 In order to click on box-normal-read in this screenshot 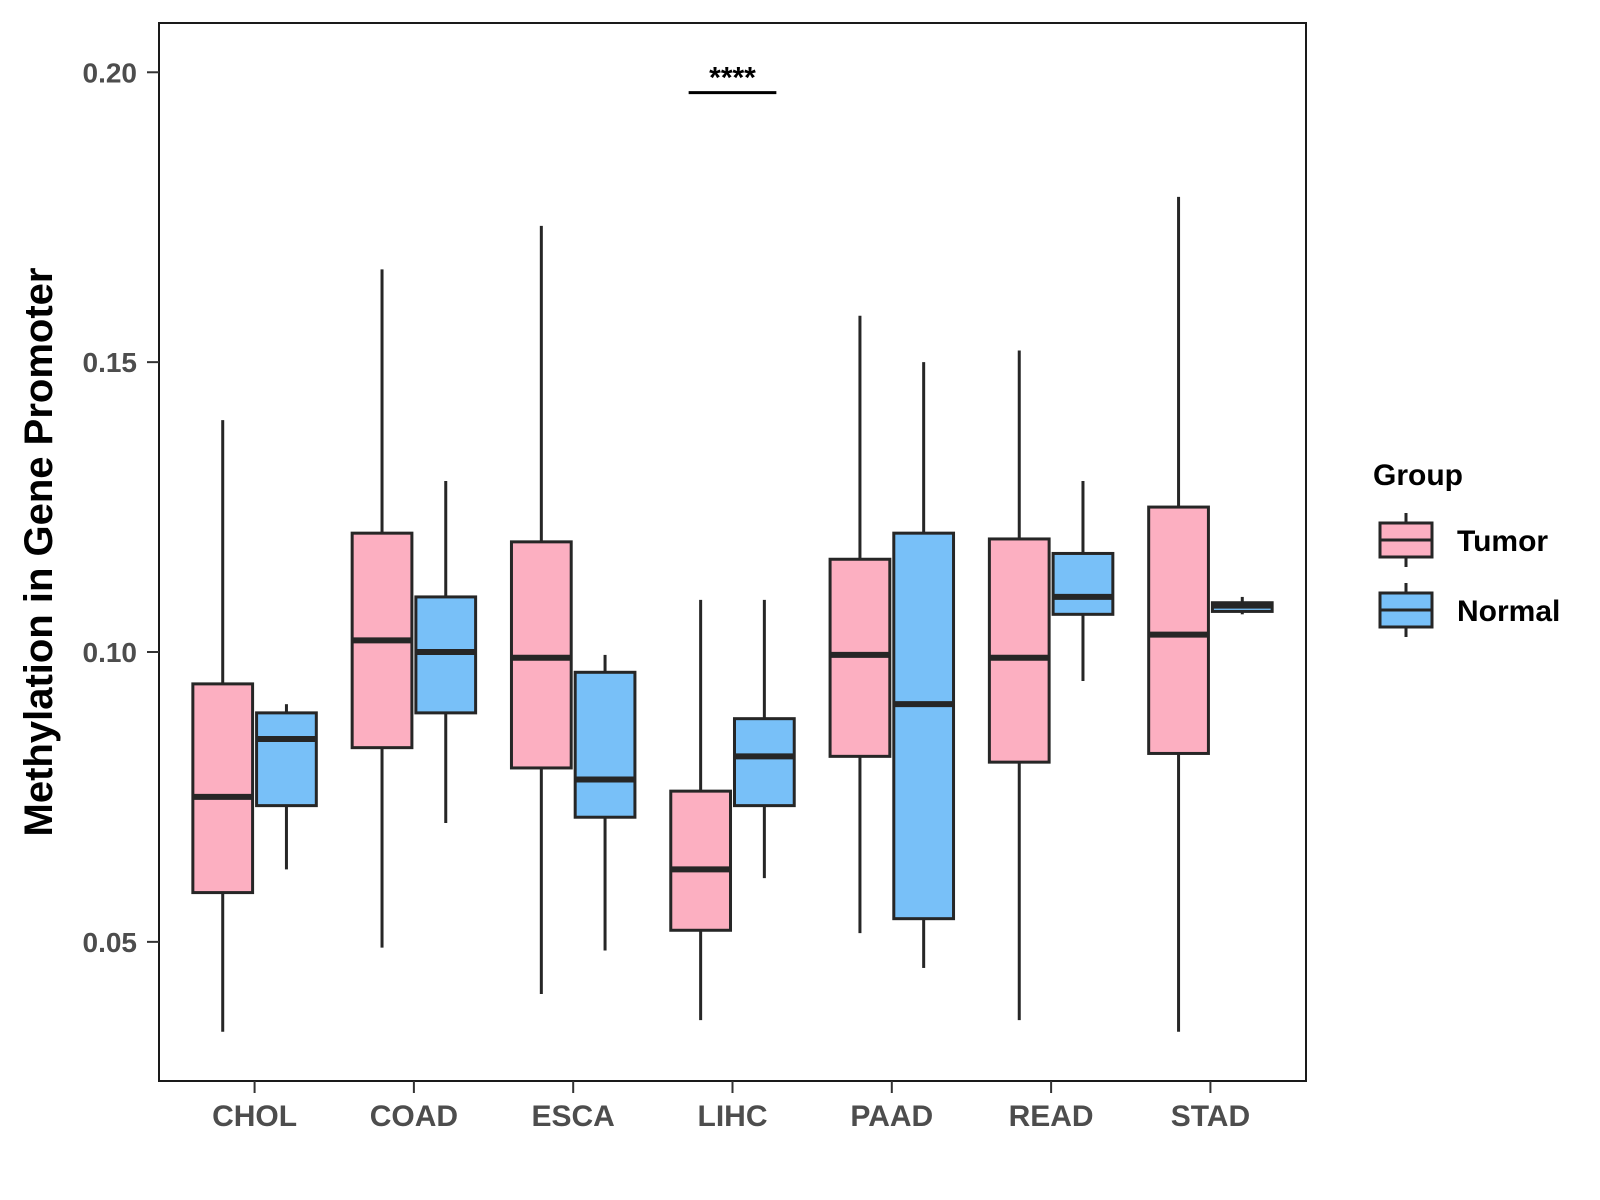, I will do `click(1083, 580)`.